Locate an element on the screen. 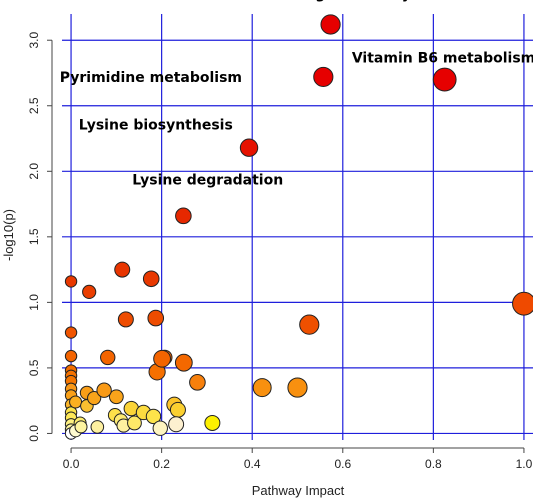  annotation-label: Lysine degradation is located at coordinates (207, 180).